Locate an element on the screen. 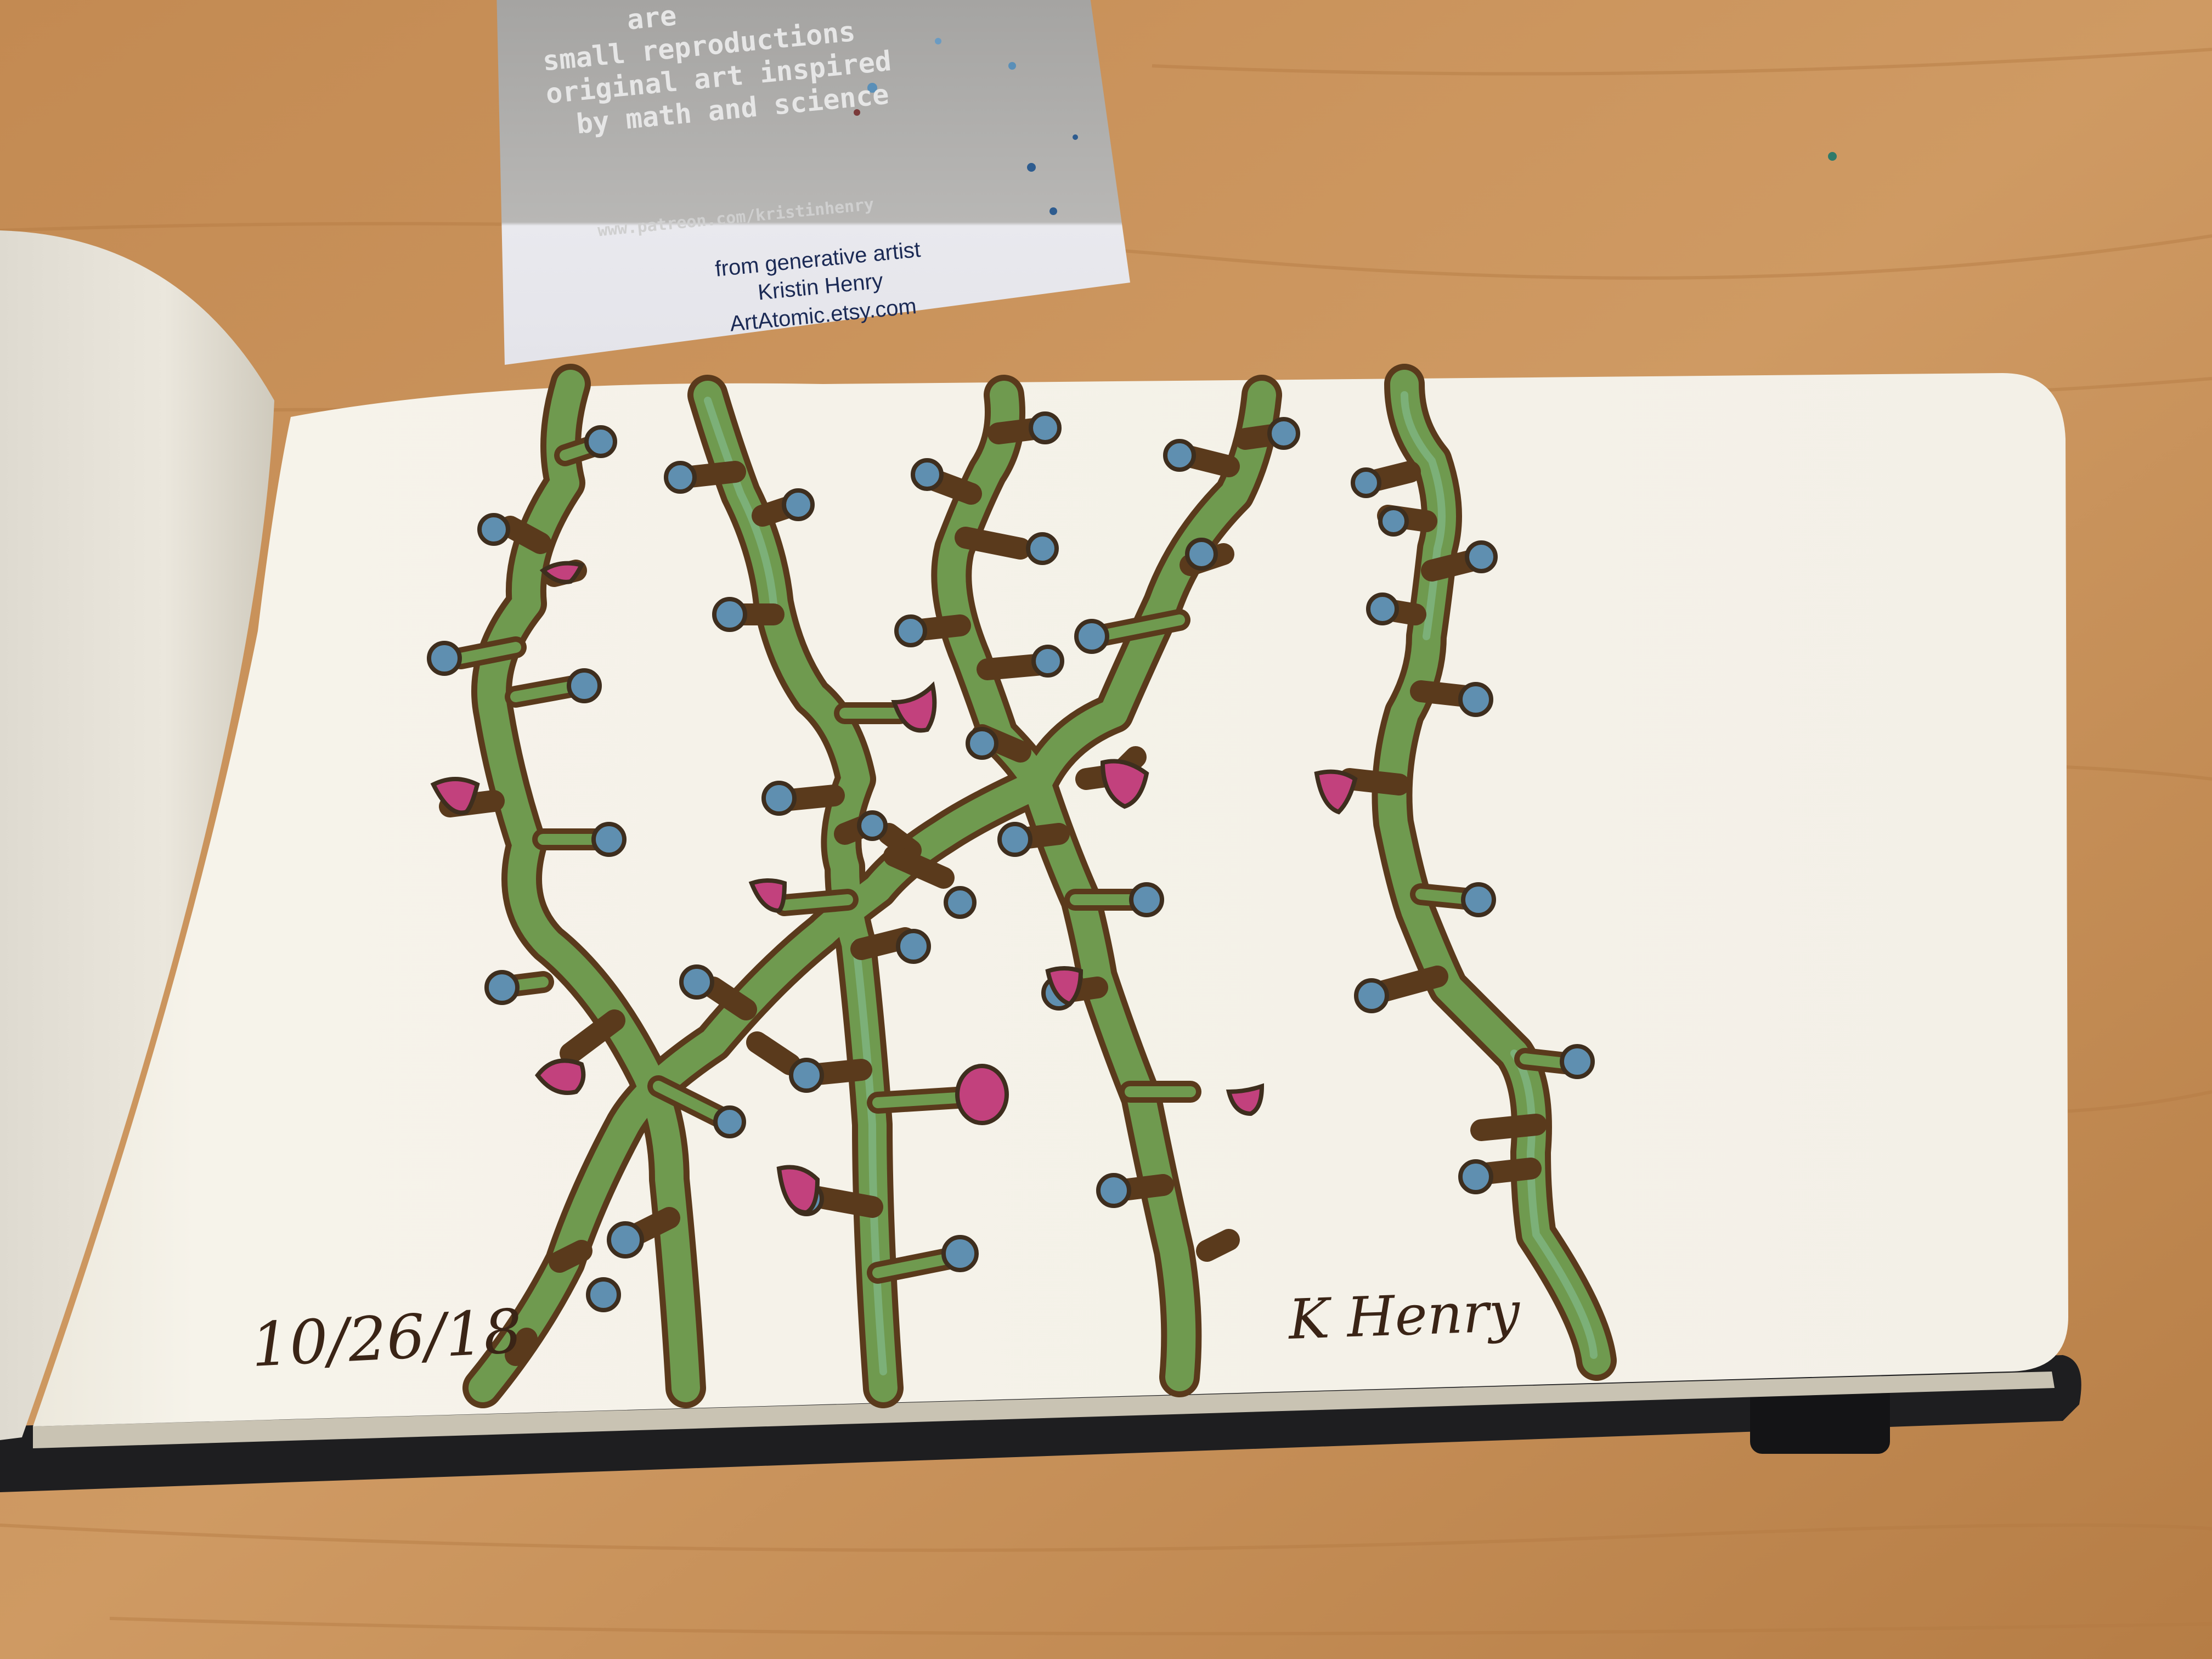  card-splatter is located at coordinates (1345, 127).